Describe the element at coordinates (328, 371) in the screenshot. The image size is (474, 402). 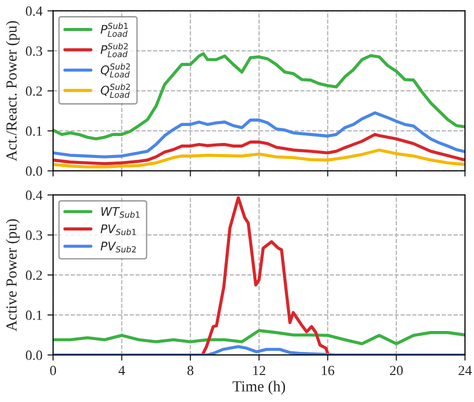
I see `x-tick-label: 16` at that location.